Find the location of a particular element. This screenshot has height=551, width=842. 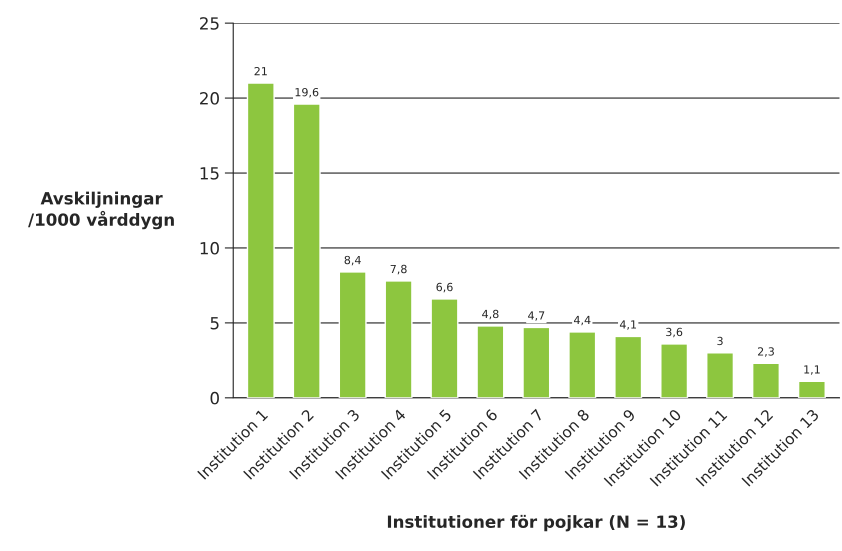

data-label: 4,7 is located at coordinates (536, 316).